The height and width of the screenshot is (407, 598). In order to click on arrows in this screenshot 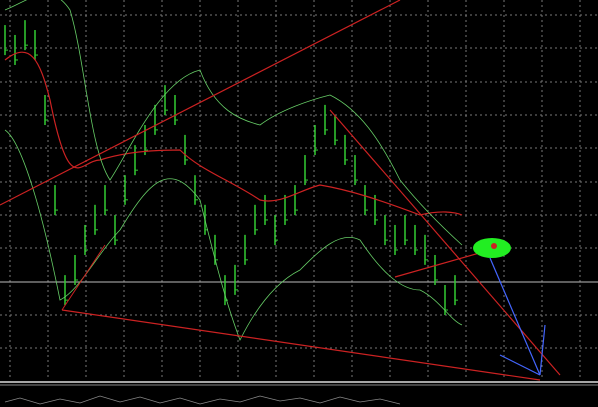, I will do `click(517, 316)`.